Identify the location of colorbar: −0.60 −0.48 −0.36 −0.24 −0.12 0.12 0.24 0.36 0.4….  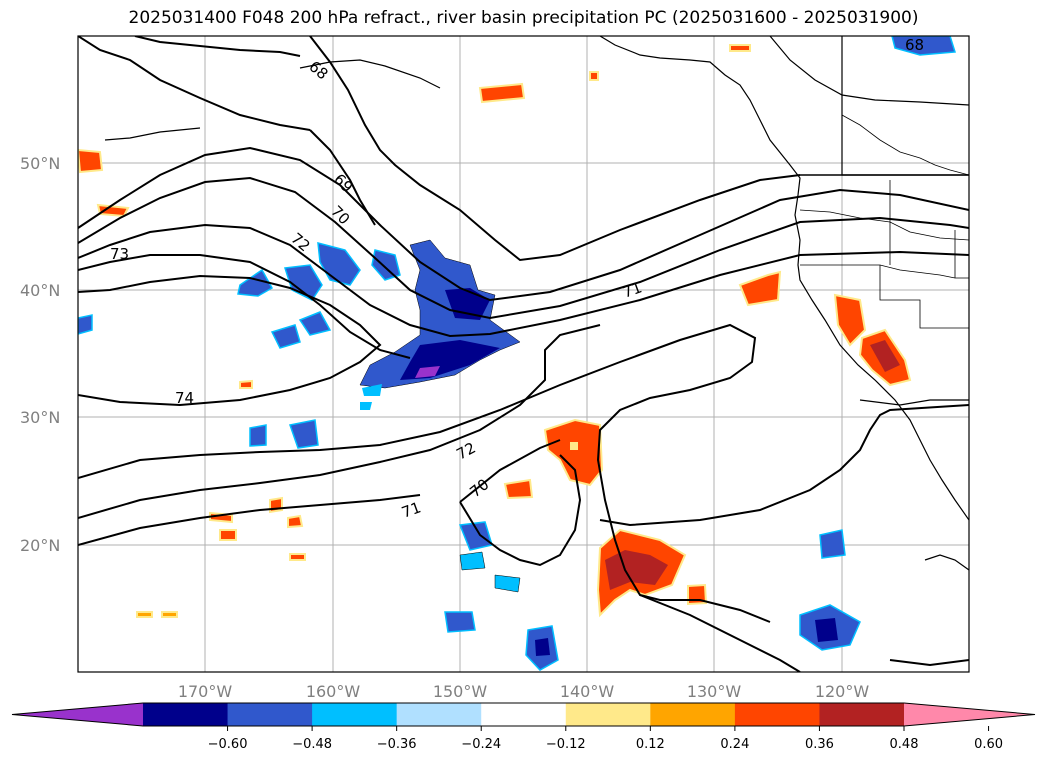
(523, 727).